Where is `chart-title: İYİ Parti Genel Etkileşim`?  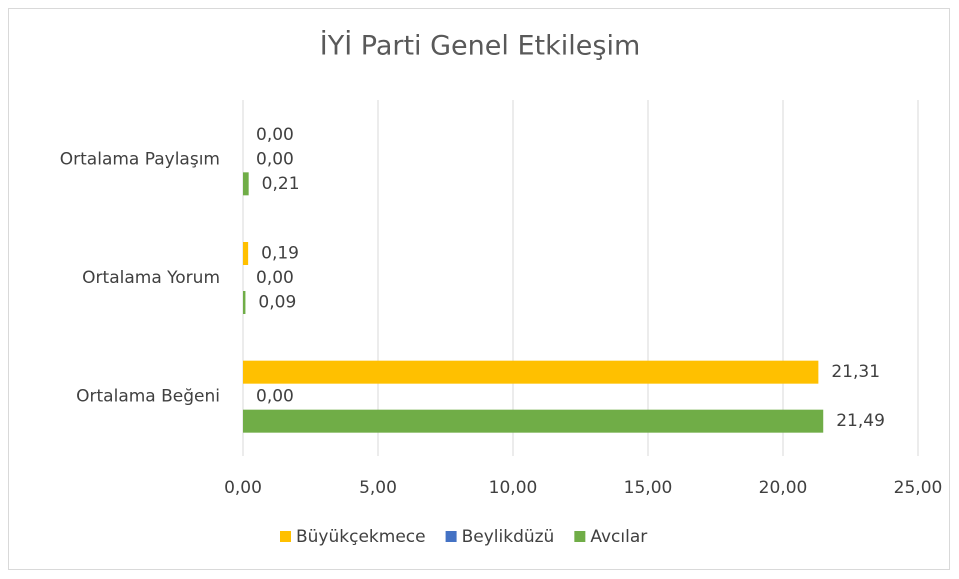
chart-title: İYİ Parti Genel Etkileşim is located at coordinates (480, 46).